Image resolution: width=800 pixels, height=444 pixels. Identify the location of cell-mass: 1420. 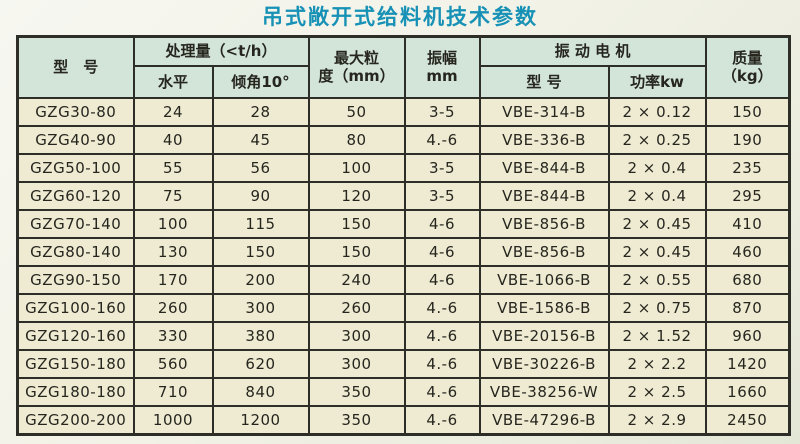
(747, 364).